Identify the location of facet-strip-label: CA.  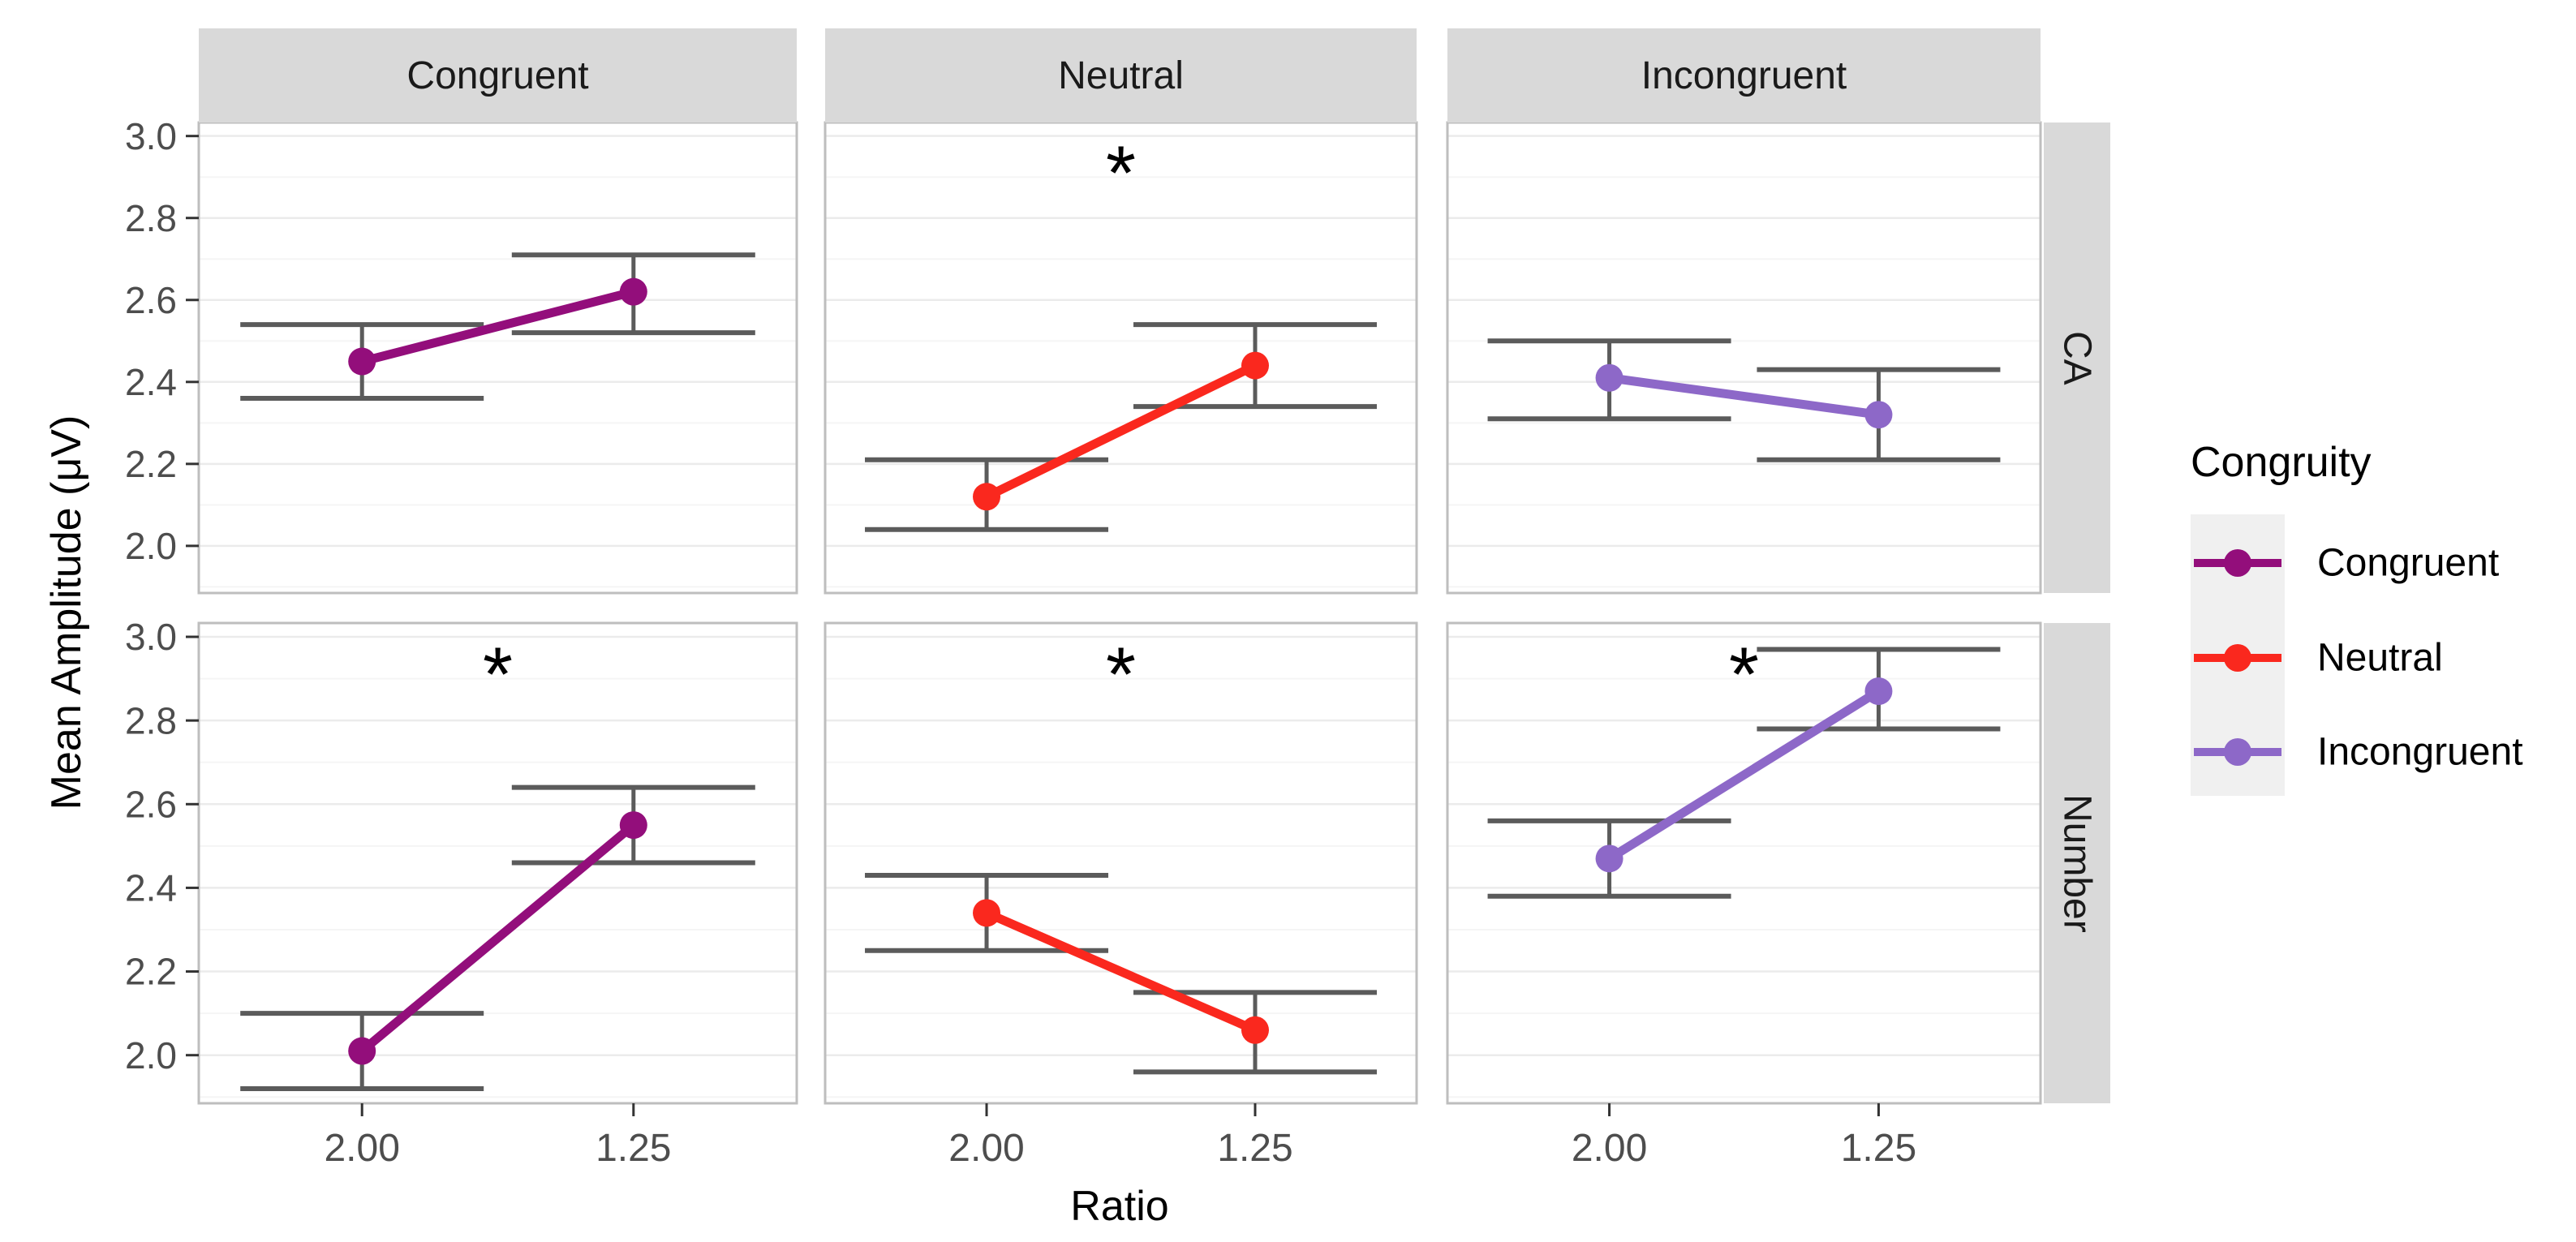
(2077, 357).